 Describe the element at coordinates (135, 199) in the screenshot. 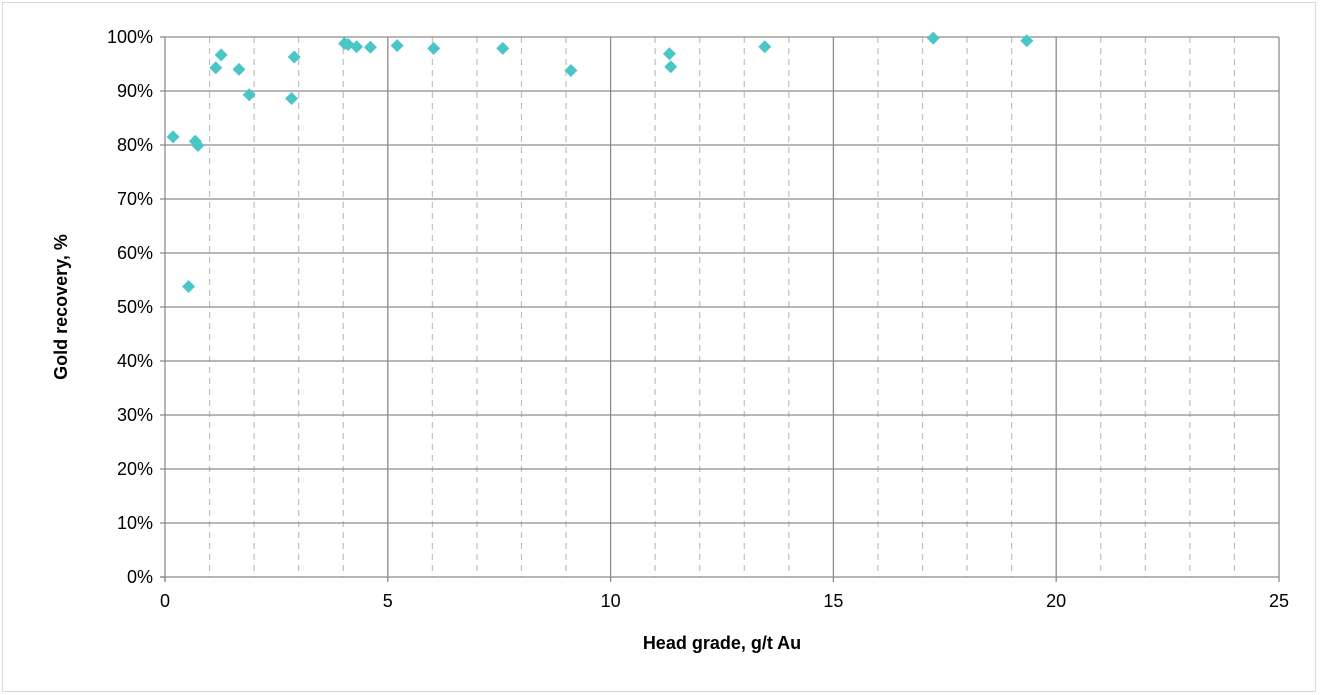

I see `y-tick-label: 70%` at that location.